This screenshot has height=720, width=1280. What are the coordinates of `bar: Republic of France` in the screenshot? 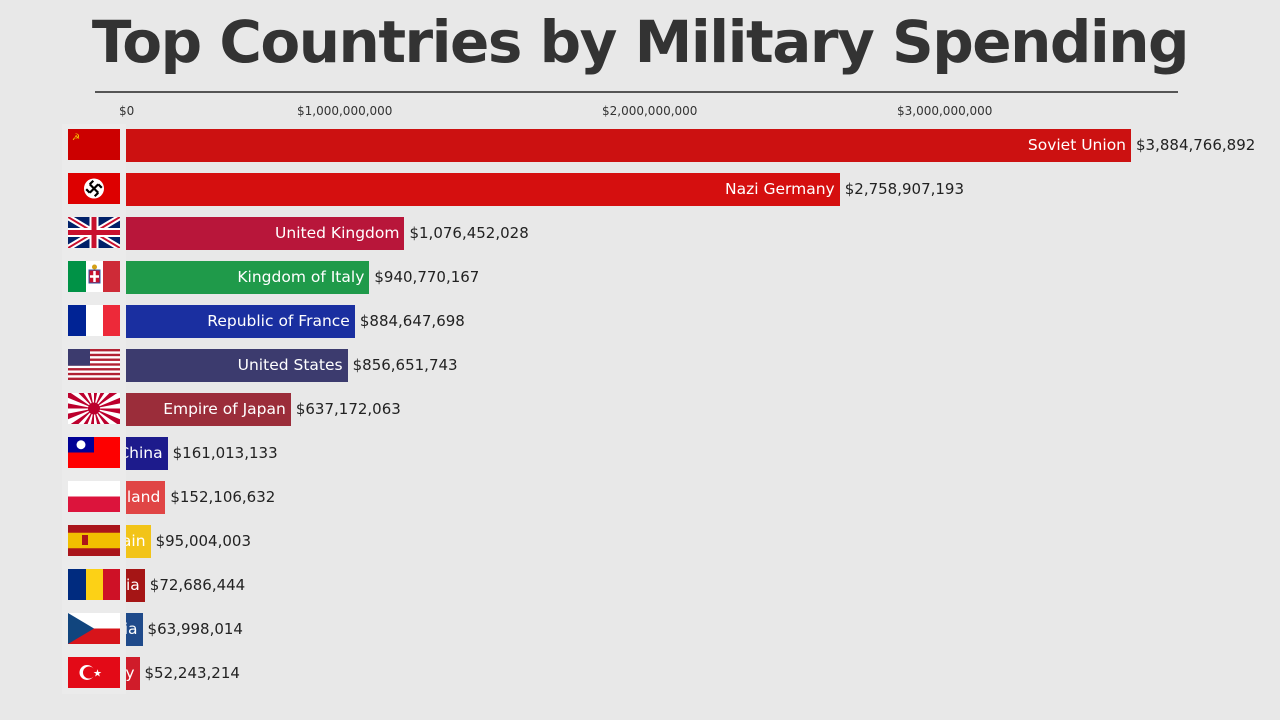 It's located at (240, 321).